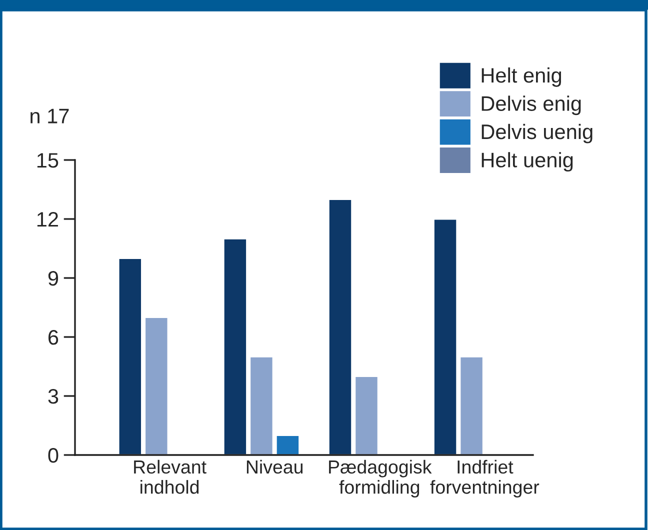 This screenshot has width=648, height=530. I want to click on y-tick-label: 3, so click(53, 396).